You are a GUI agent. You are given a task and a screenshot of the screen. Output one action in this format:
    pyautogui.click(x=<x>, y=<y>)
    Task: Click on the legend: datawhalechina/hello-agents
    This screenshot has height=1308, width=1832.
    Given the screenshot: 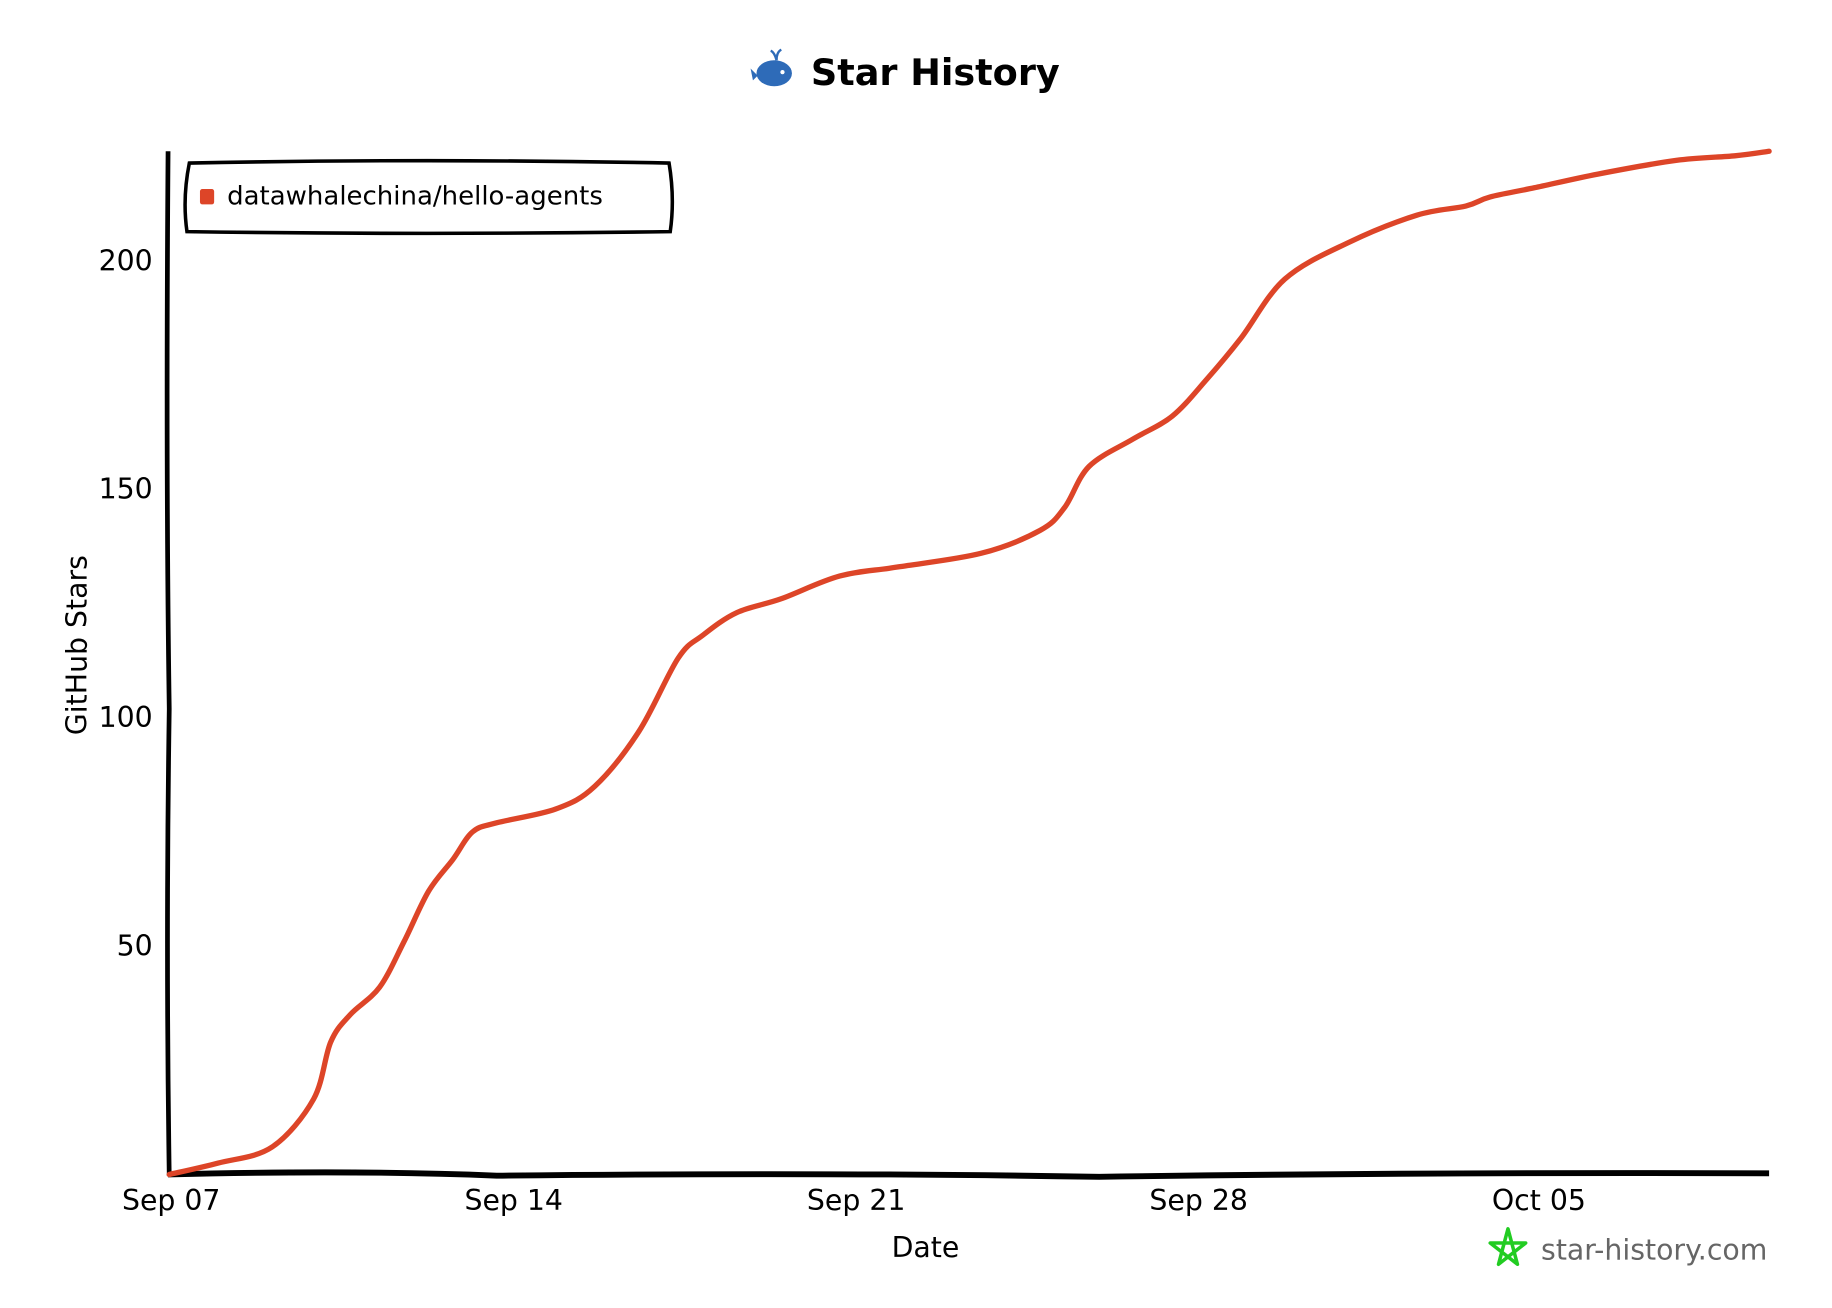 What is the action you would take?
    pyautogui.click(x=429, y=197)
    